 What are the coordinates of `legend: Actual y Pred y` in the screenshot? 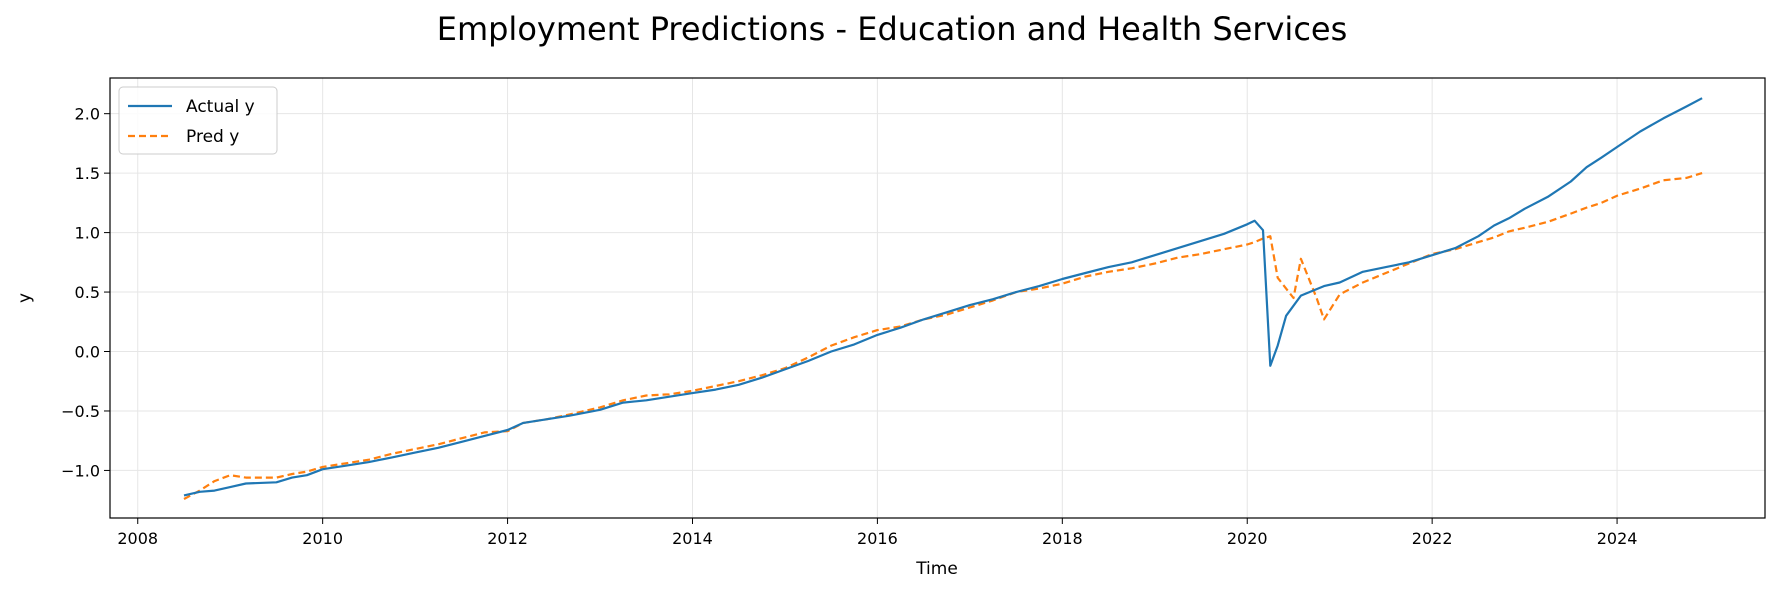 It's located at (198, 120).